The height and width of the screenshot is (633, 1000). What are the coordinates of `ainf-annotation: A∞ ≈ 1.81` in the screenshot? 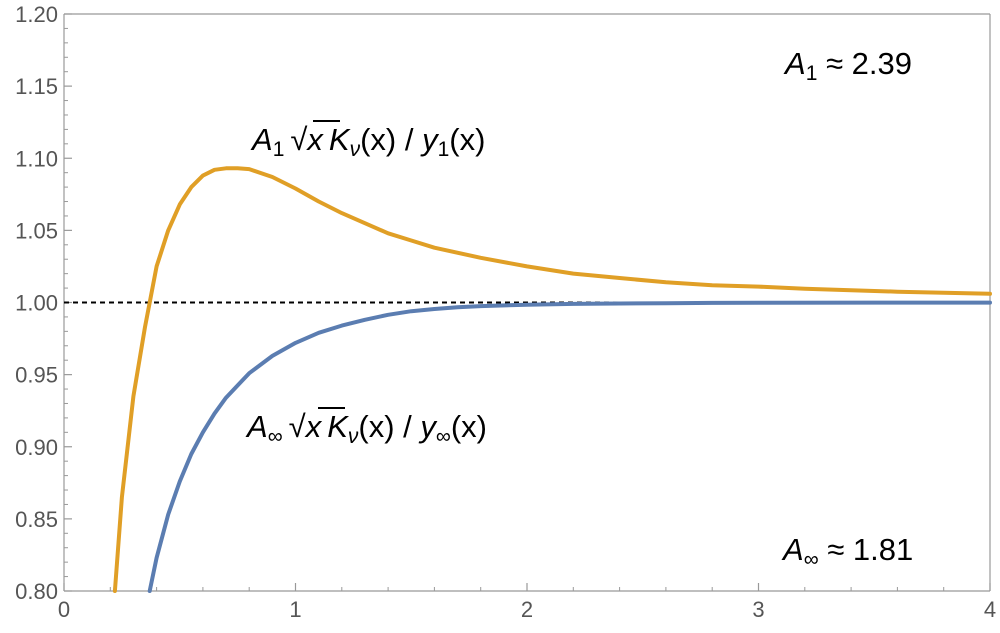 It's located at (847, 551).